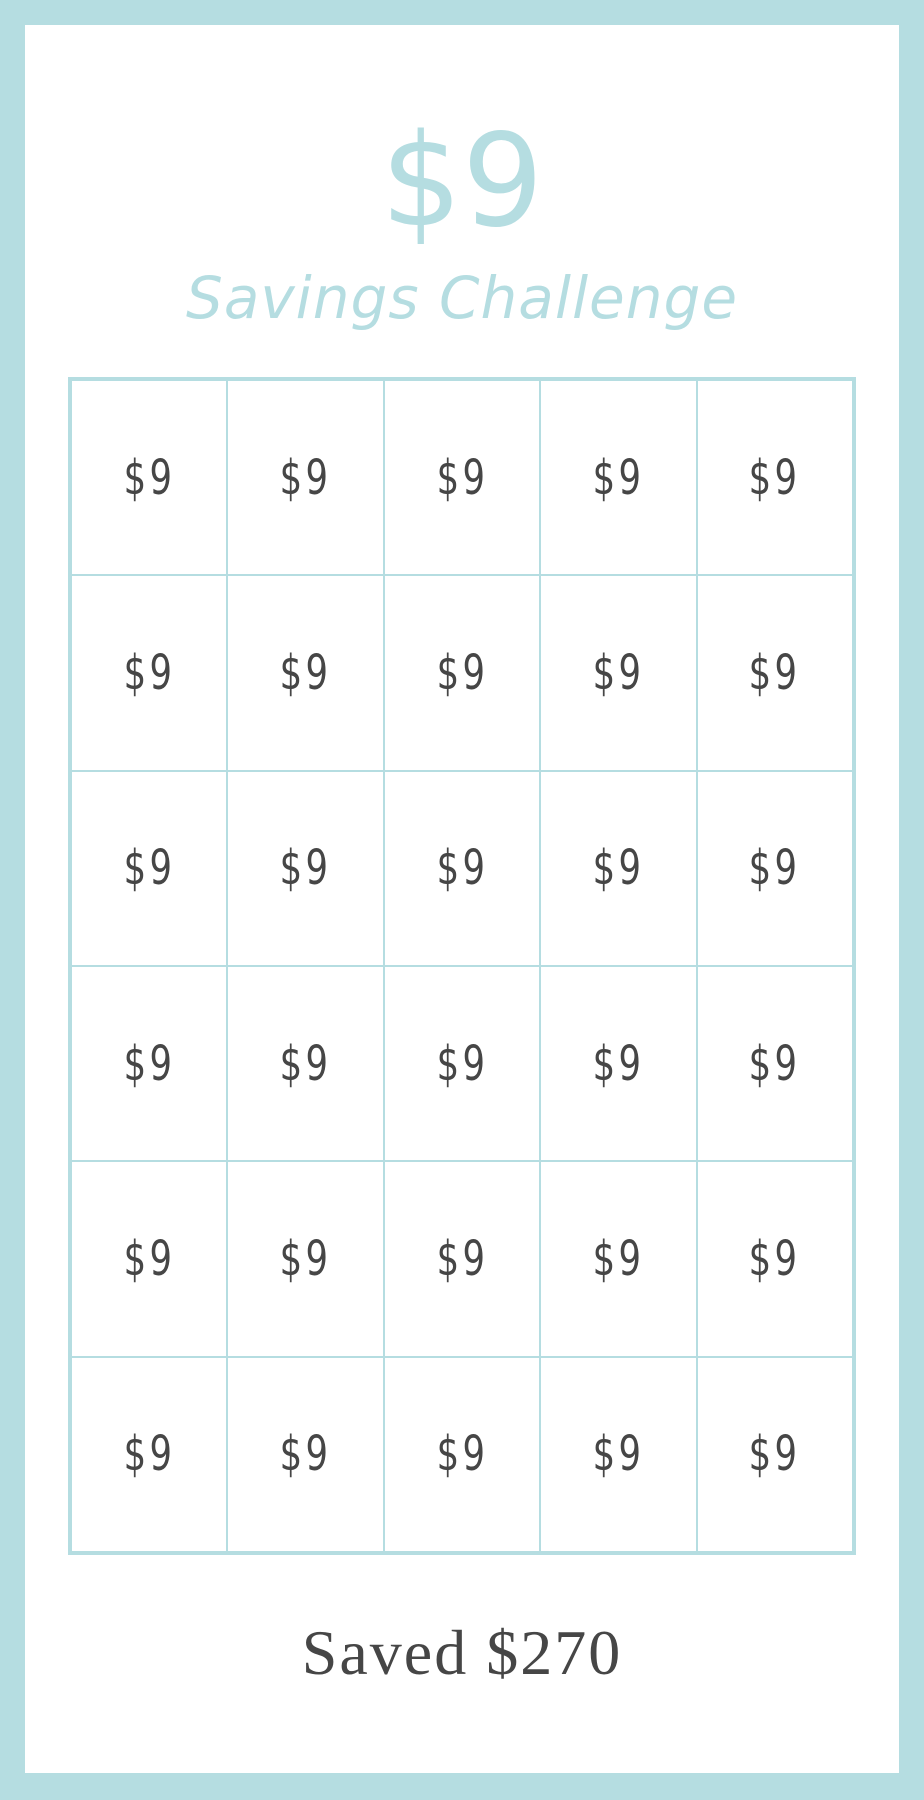 This screenshot has height=1800, width=924. Describe the element at coordinates (462, 181) in the screenshot. I see `challenge-amount-title: $9` at that location.